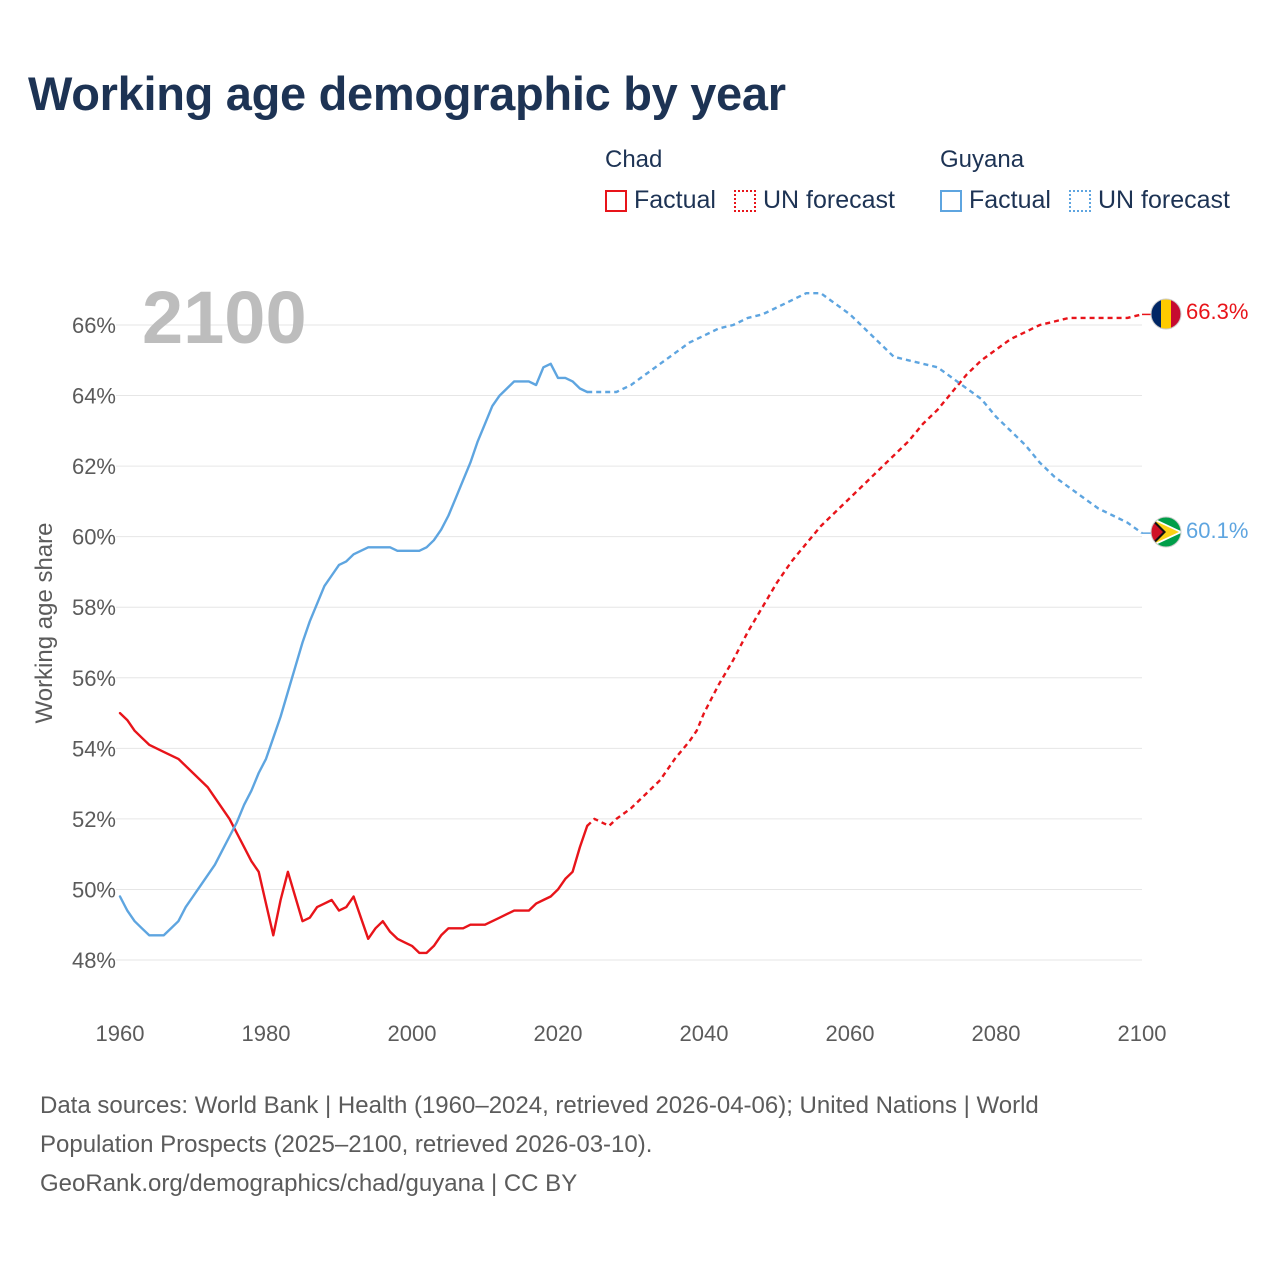  I want to click on year-watermark: 2100, so click(224, 317).